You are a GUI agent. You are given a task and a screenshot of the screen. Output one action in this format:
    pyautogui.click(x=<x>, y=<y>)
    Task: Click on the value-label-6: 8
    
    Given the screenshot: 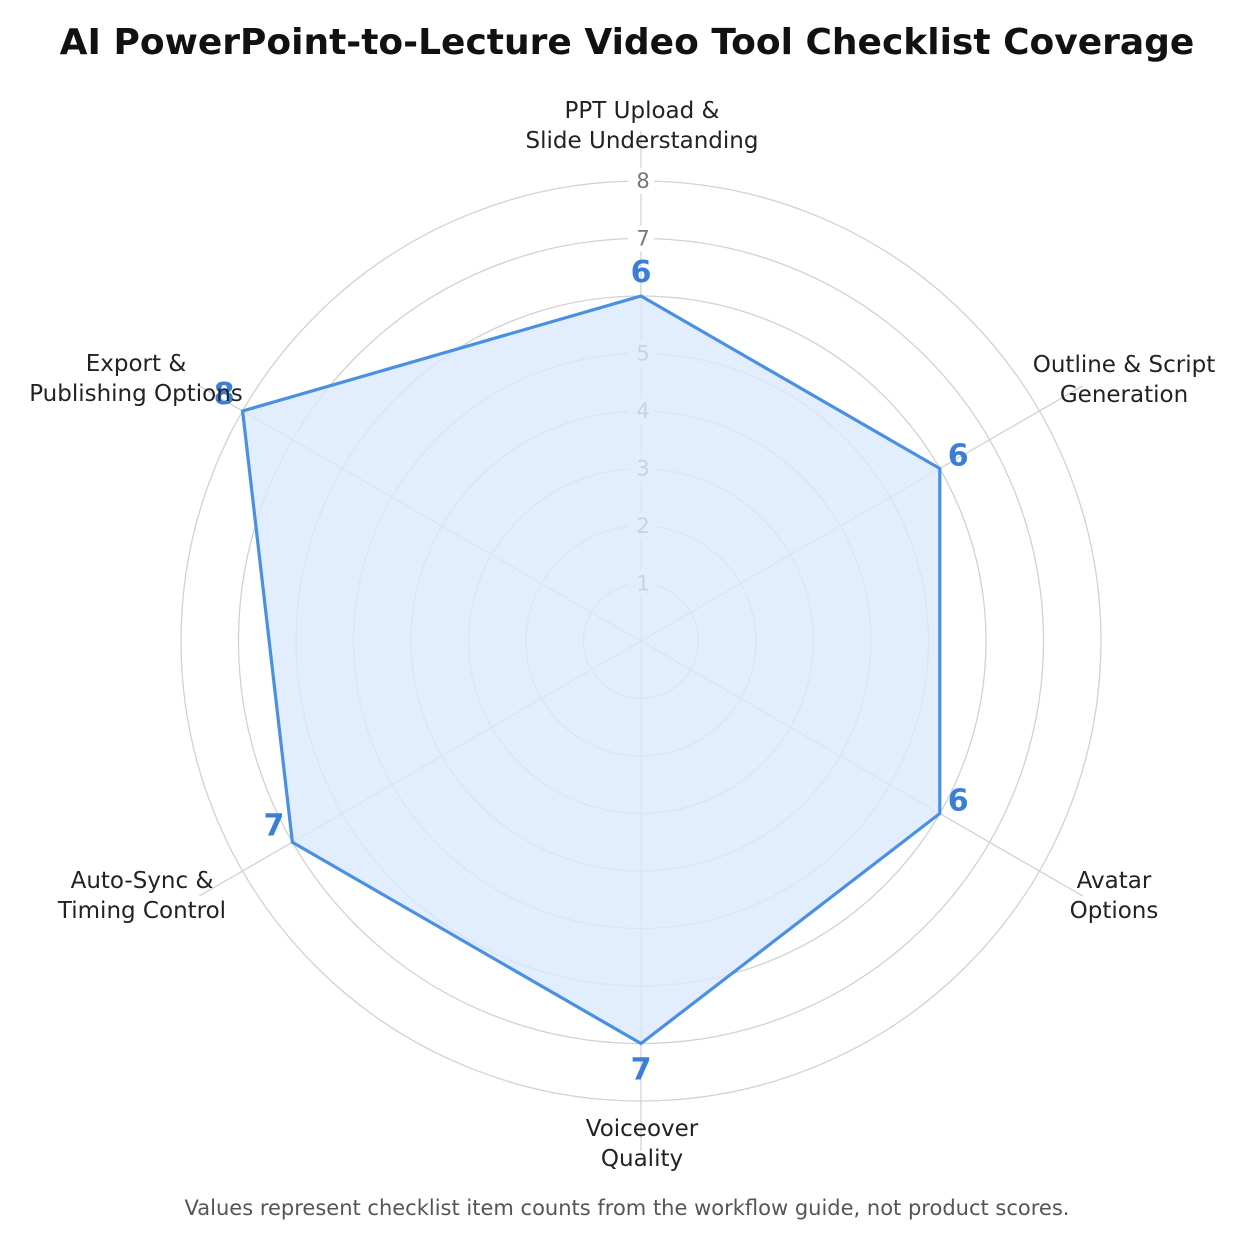 What is the action you would take?
    pyautogui.click(x=224, y=394)
    